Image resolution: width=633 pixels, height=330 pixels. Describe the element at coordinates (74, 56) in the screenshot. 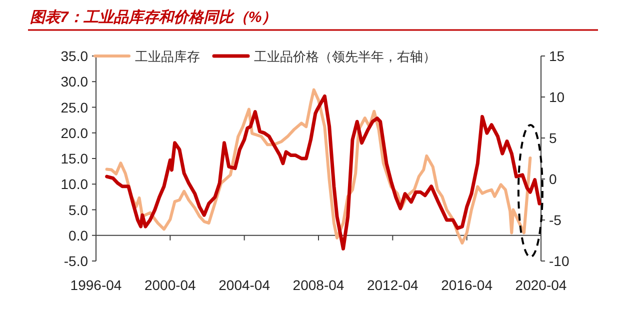

I see `y-tick-label: 35.0` at that location.